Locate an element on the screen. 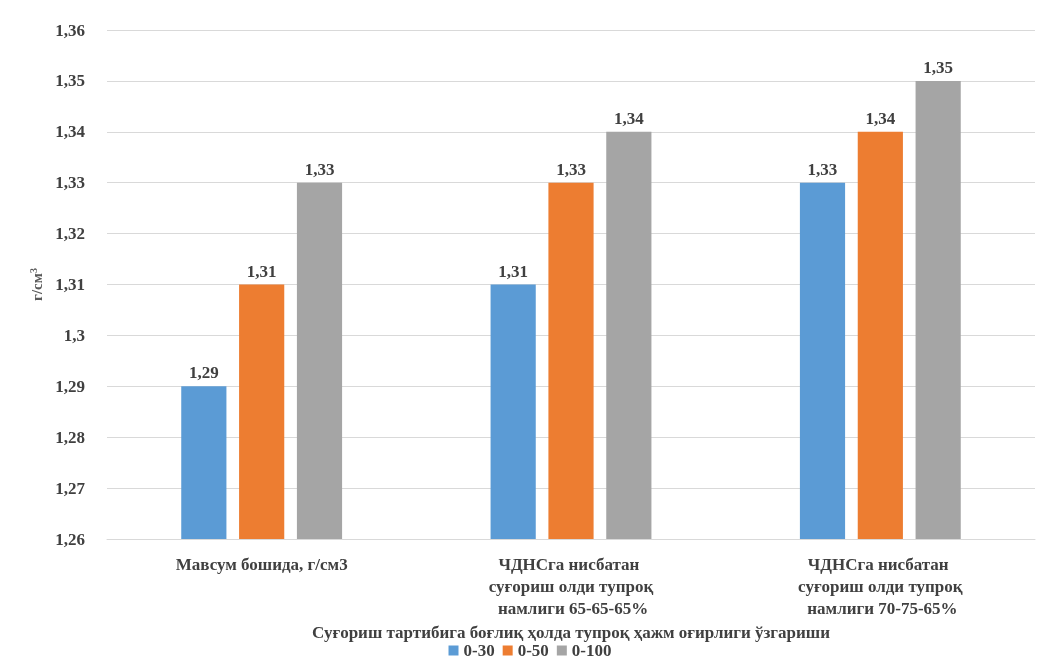 This screenshot has width=1060, height=668. y-tick-label: 1,32 is located at coordinates (70, 234).